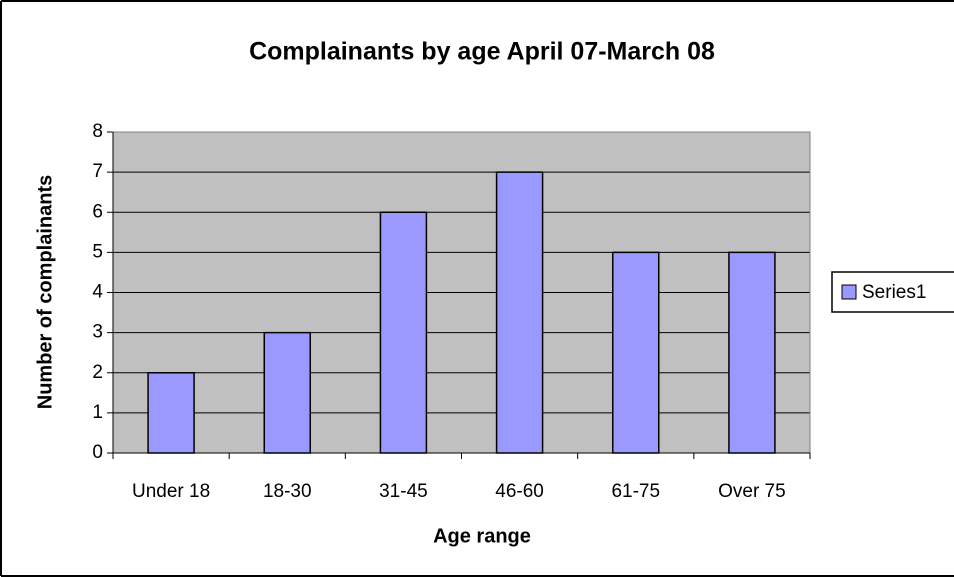  What do you see at coordinates (849, 292) in the screenshot?
I see `legend-swatch` at bounding box center [849, 292].